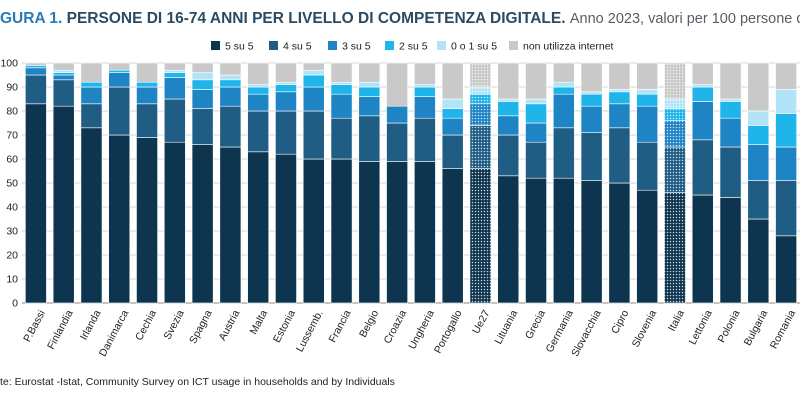  Describe the element at coordinates (474, 47) in the screenshot. I see `legend-label: 0 o 1 su 5` at that location.